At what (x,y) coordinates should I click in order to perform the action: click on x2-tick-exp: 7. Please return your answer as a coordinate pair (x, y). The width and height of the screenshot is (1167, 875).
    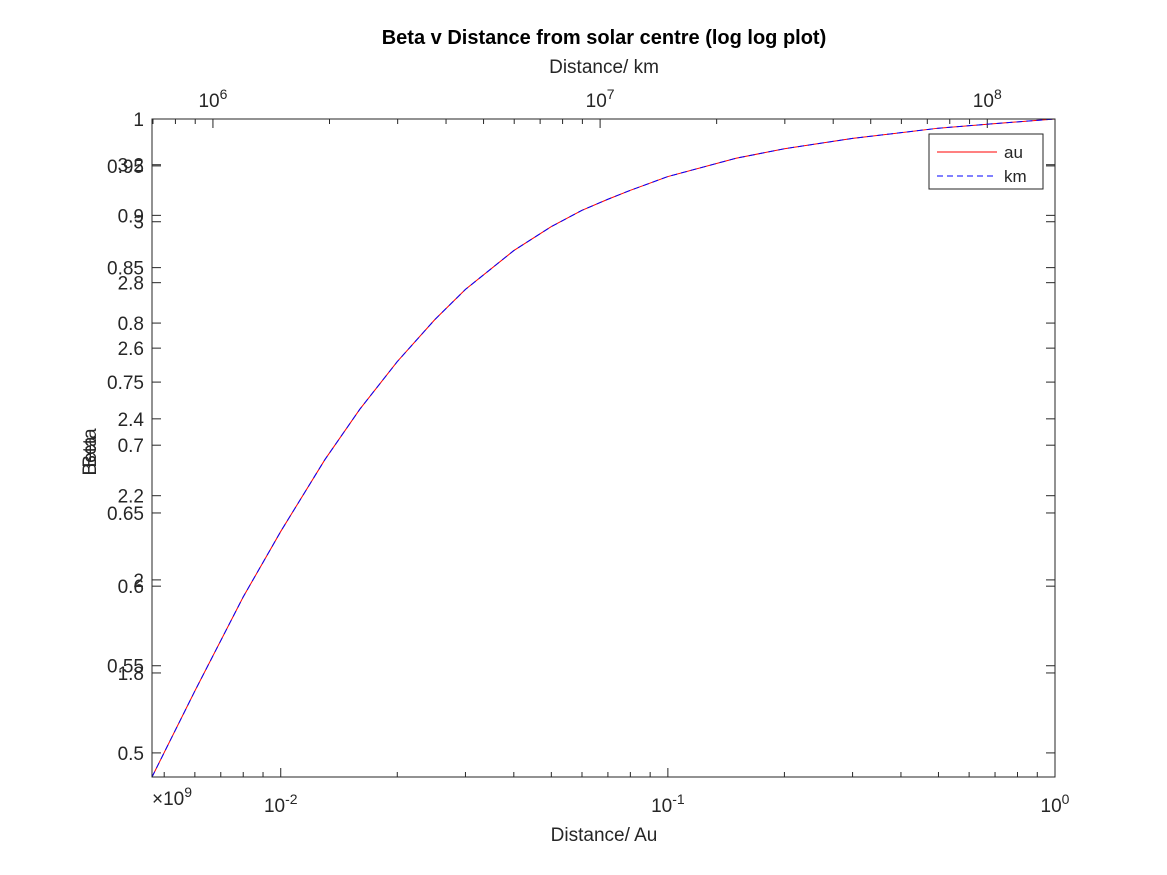
    Looking at the image, I should click on (611, 94).